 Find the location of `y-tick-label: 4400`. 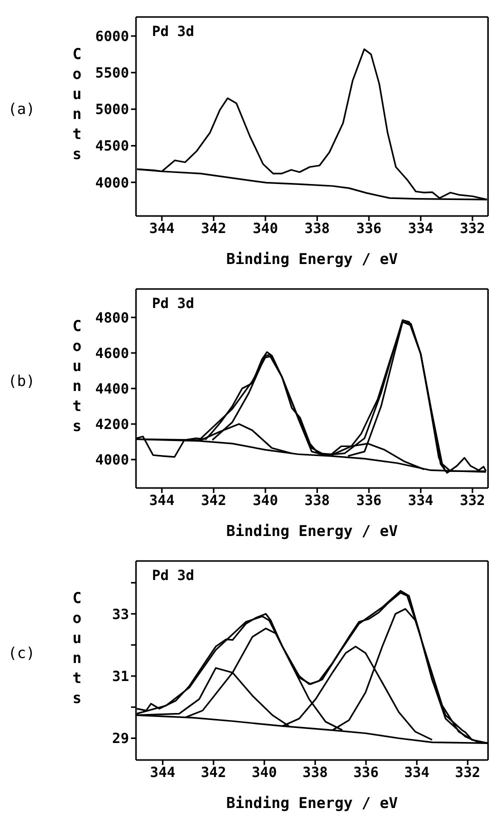

y-tick-label: 4400 is located at coordinates (112, 389).